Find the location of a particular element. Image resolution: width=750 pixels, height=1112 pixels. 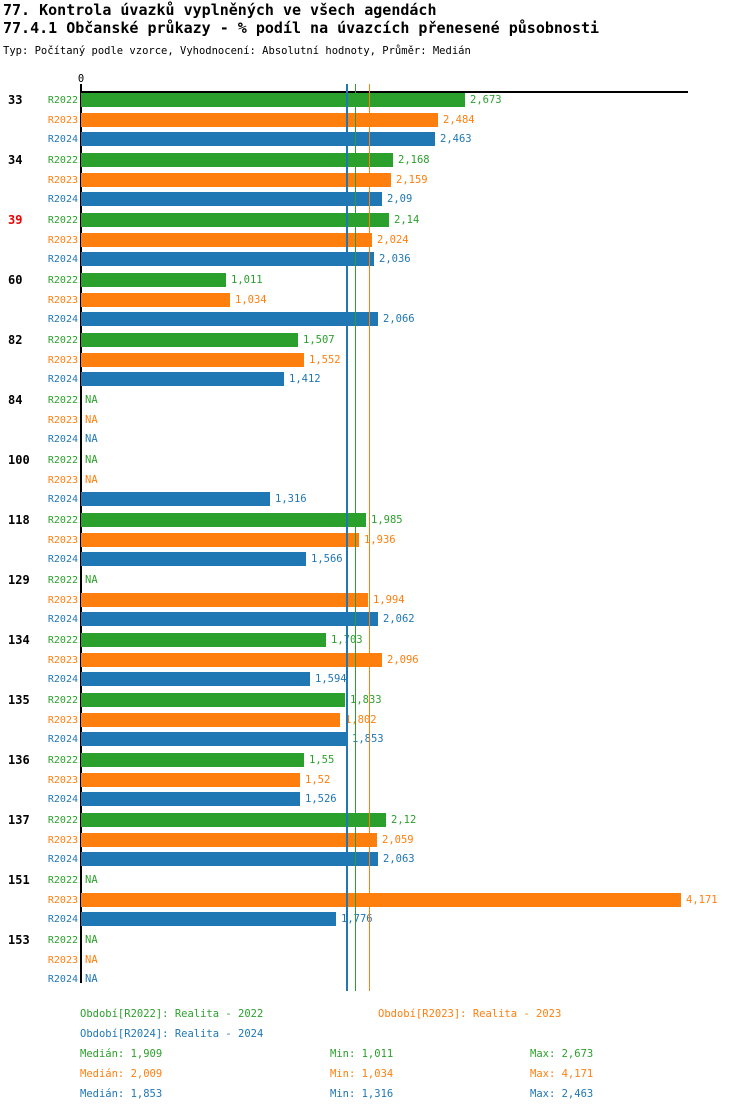

bar-group-100: 100 R2022 NA R2023 NA R2024 1,316 is located at coordinates (375, 483).